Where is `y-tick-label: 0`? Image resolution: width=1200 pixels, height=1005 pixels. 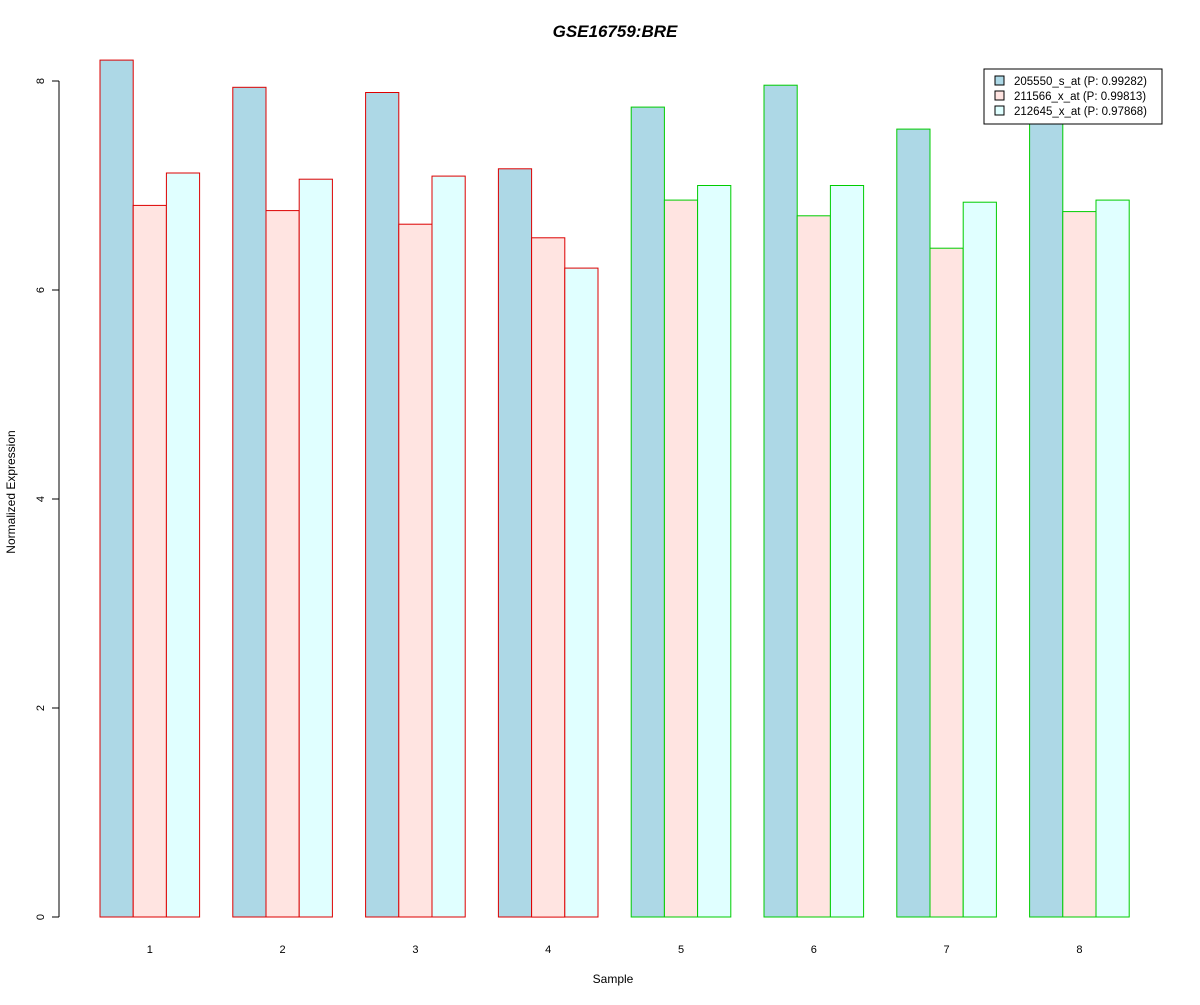
y-tick-label: 0 is located at coordinates (41, 917).